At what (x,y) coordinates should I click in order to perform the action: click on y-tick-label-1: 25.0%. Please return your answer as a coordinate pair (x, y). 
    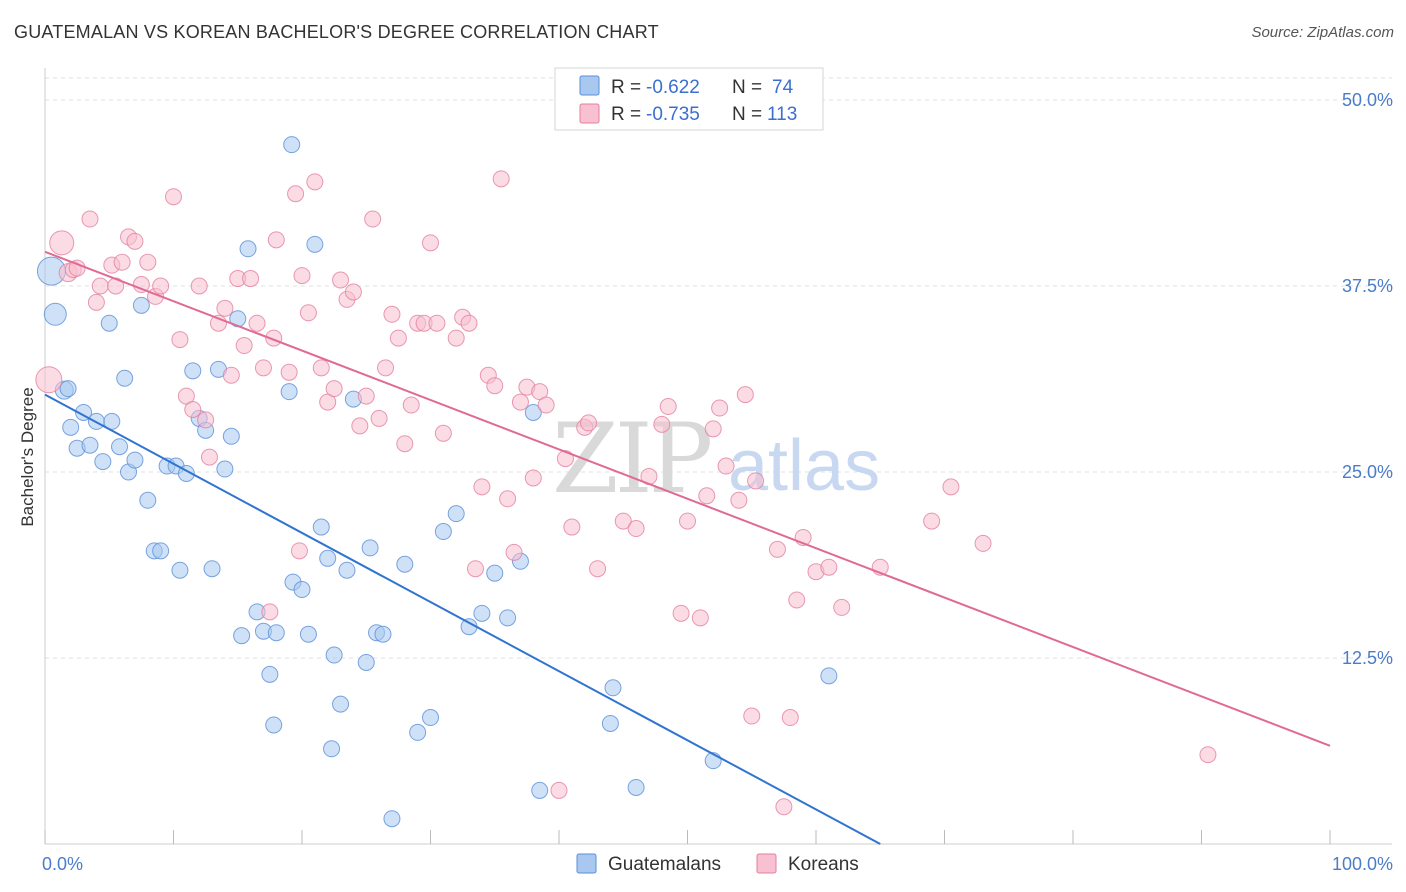
    Looking at the image, I should click on (1367, 472).